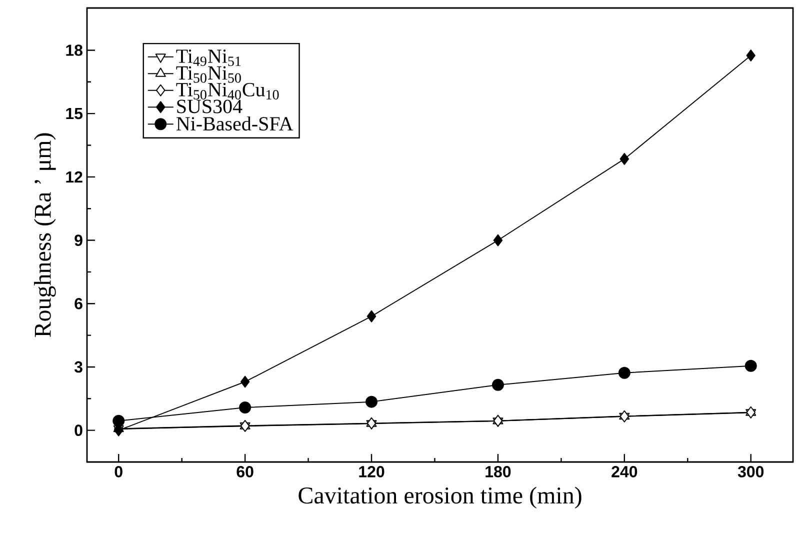 The width and height of the screenshot is (801, 537). What do you see at coordinates (208, 58) in the screenshot?
I see `legend-label: Ti$_{49}$Ni$_{51}$` at bounding box center [208, 58].